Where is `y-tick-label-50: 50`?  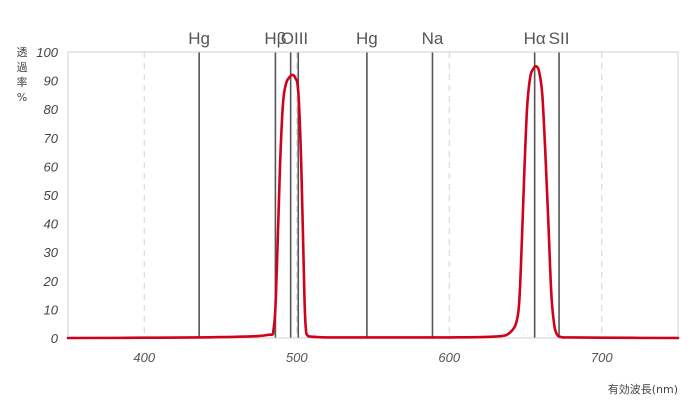 y-tick-label-50: 50 is located at coordinates (51, 195).